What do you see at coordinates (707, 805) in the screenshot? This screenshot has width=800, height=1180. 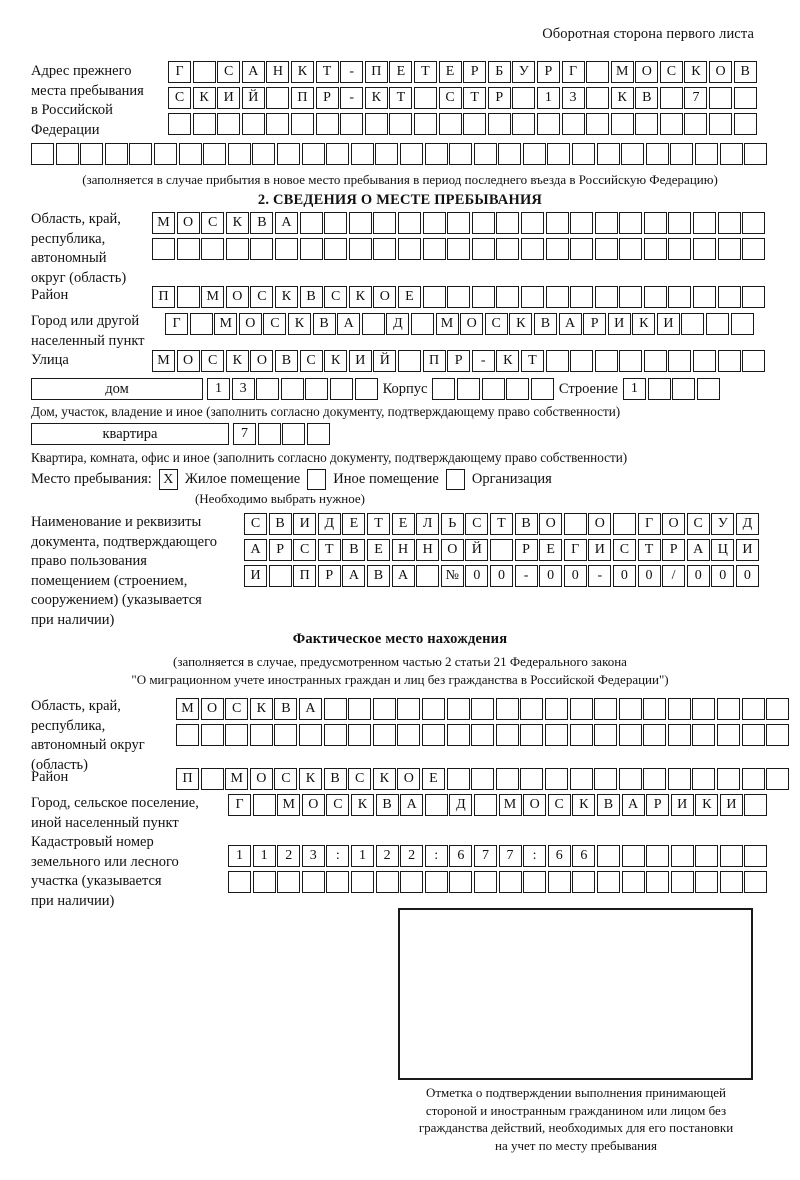 I see `actual-city-cell-20: К` at bounding box center [707, 805].